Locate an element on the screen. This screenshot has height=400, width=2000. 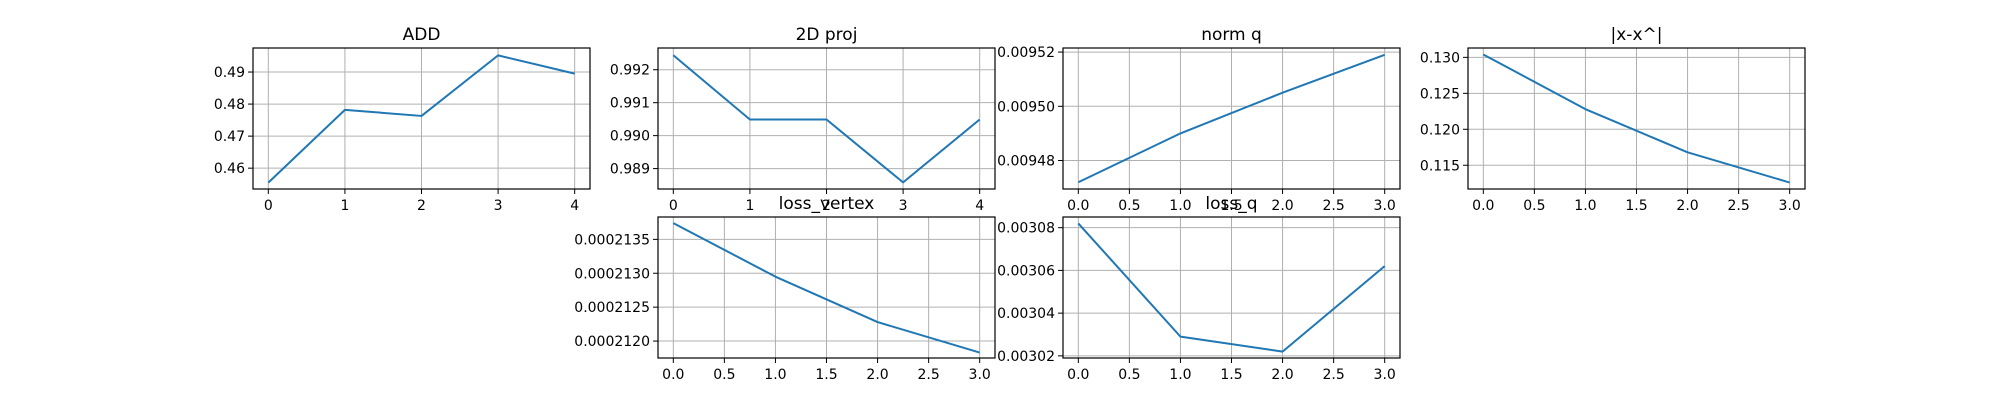
2d-proj-y-tick-label: 0.992 is located at coordinates (630, 71).